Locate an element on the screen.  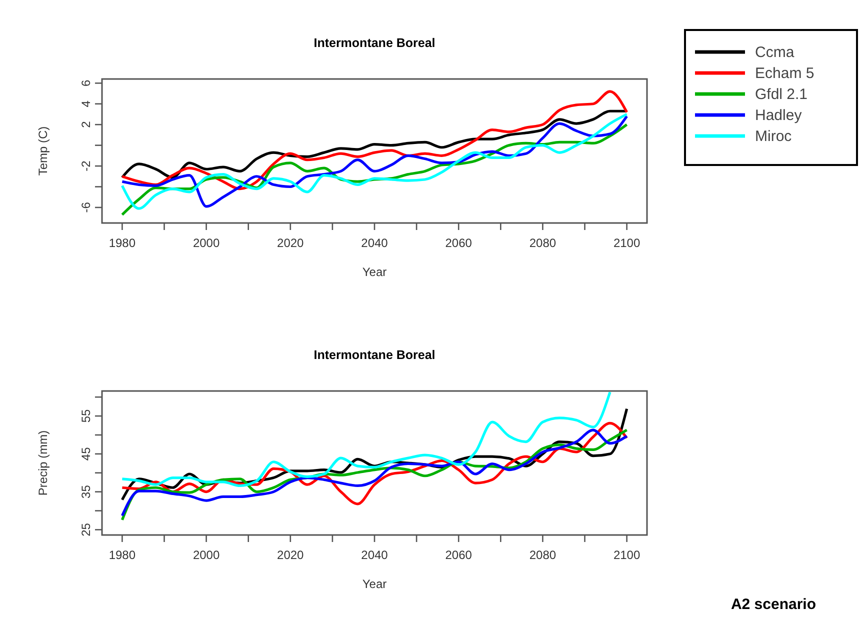
y-tick-label: -2 is located at coordinates (86, 166).